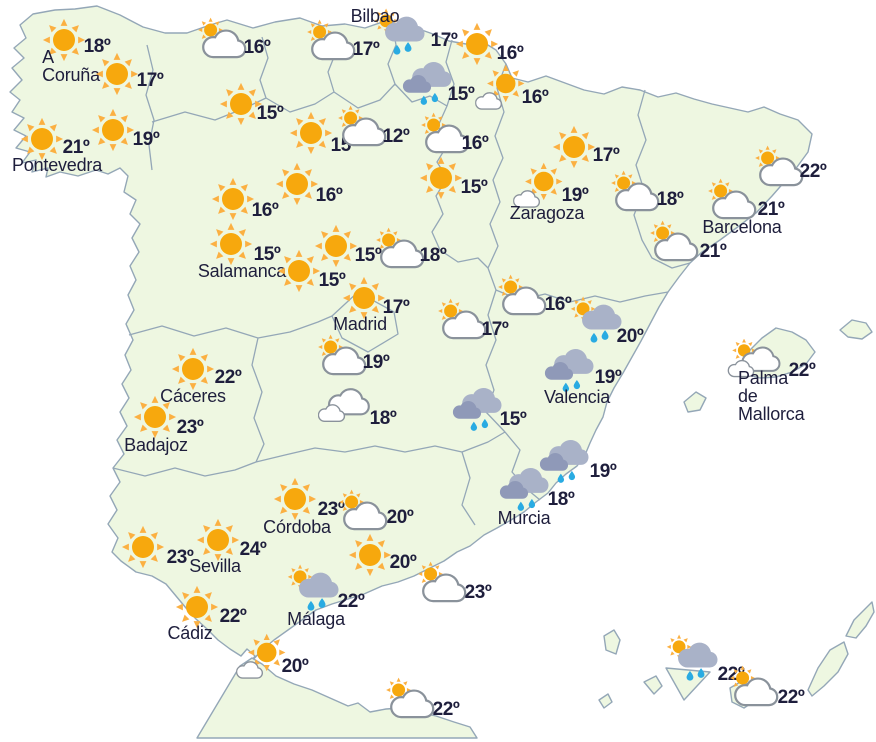 The height and width of the screenshot is (742, 876). I want to click on city-label: Cáceres, so click(193, 396).